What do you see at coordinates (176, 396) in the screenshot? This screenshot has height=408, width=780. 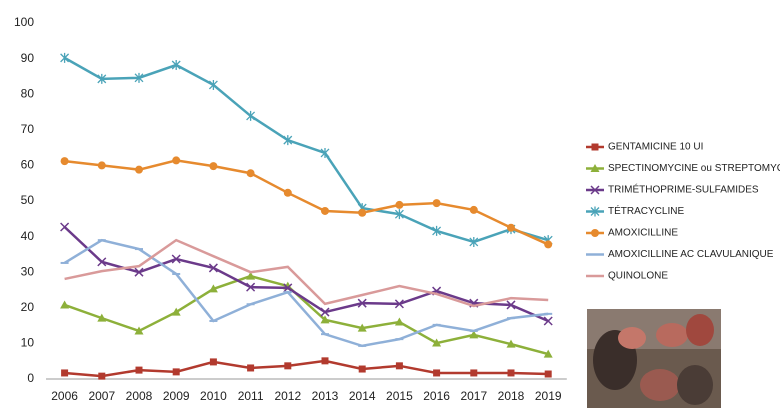 I see `x-tick-label: 2009` at bounding box center [176, 396].